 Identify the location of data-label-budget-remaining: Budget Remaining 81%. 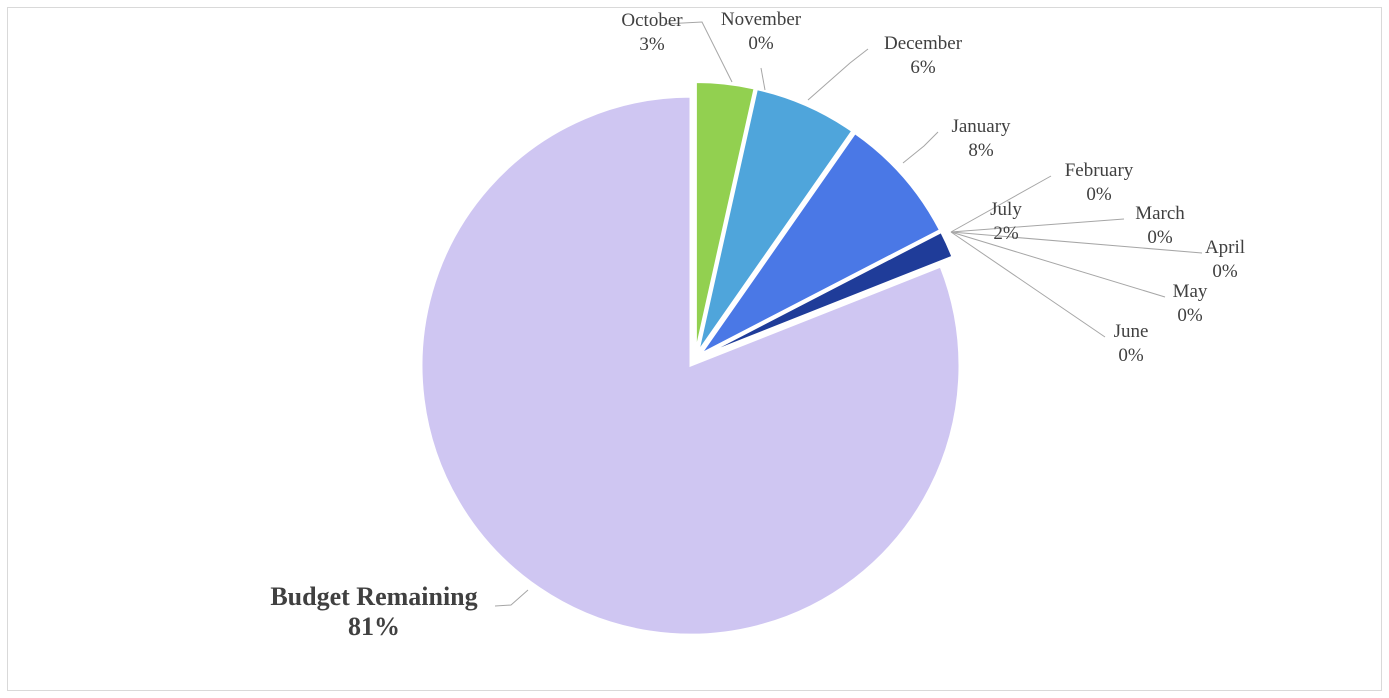
(373, 611).